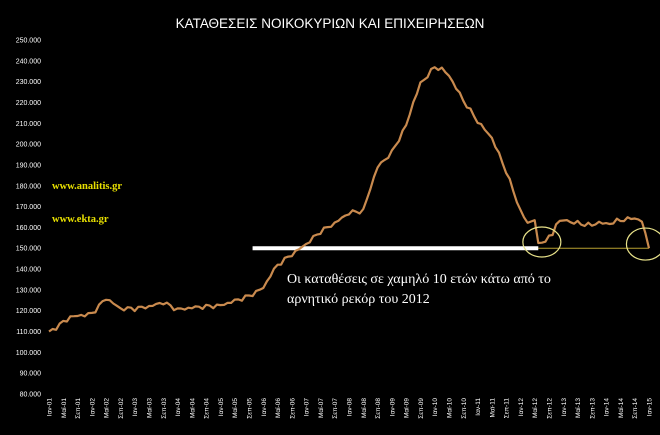 This screenshot has height=435, width=660. I want to click on x-tick-label: Σεπ-08, so click(378, 408).